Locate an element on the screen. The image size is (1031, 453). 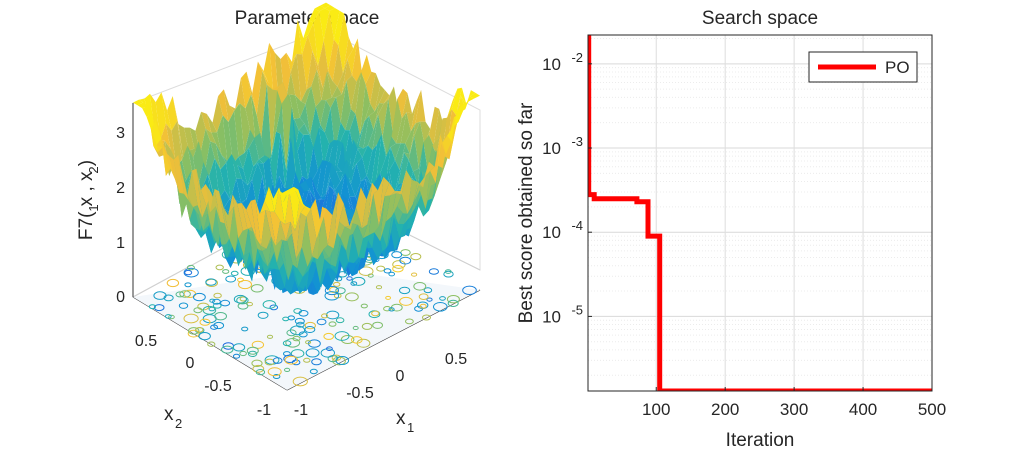
y-tick-label: 10 is located at coordinates (551, 64).